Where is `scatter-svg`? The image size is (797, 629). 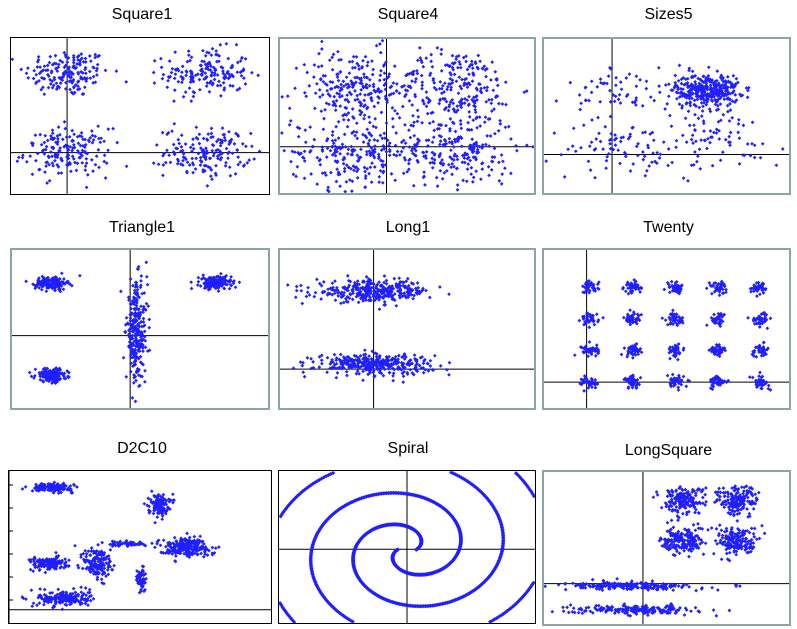 scatter-svg is located at coordinates (140, 329).